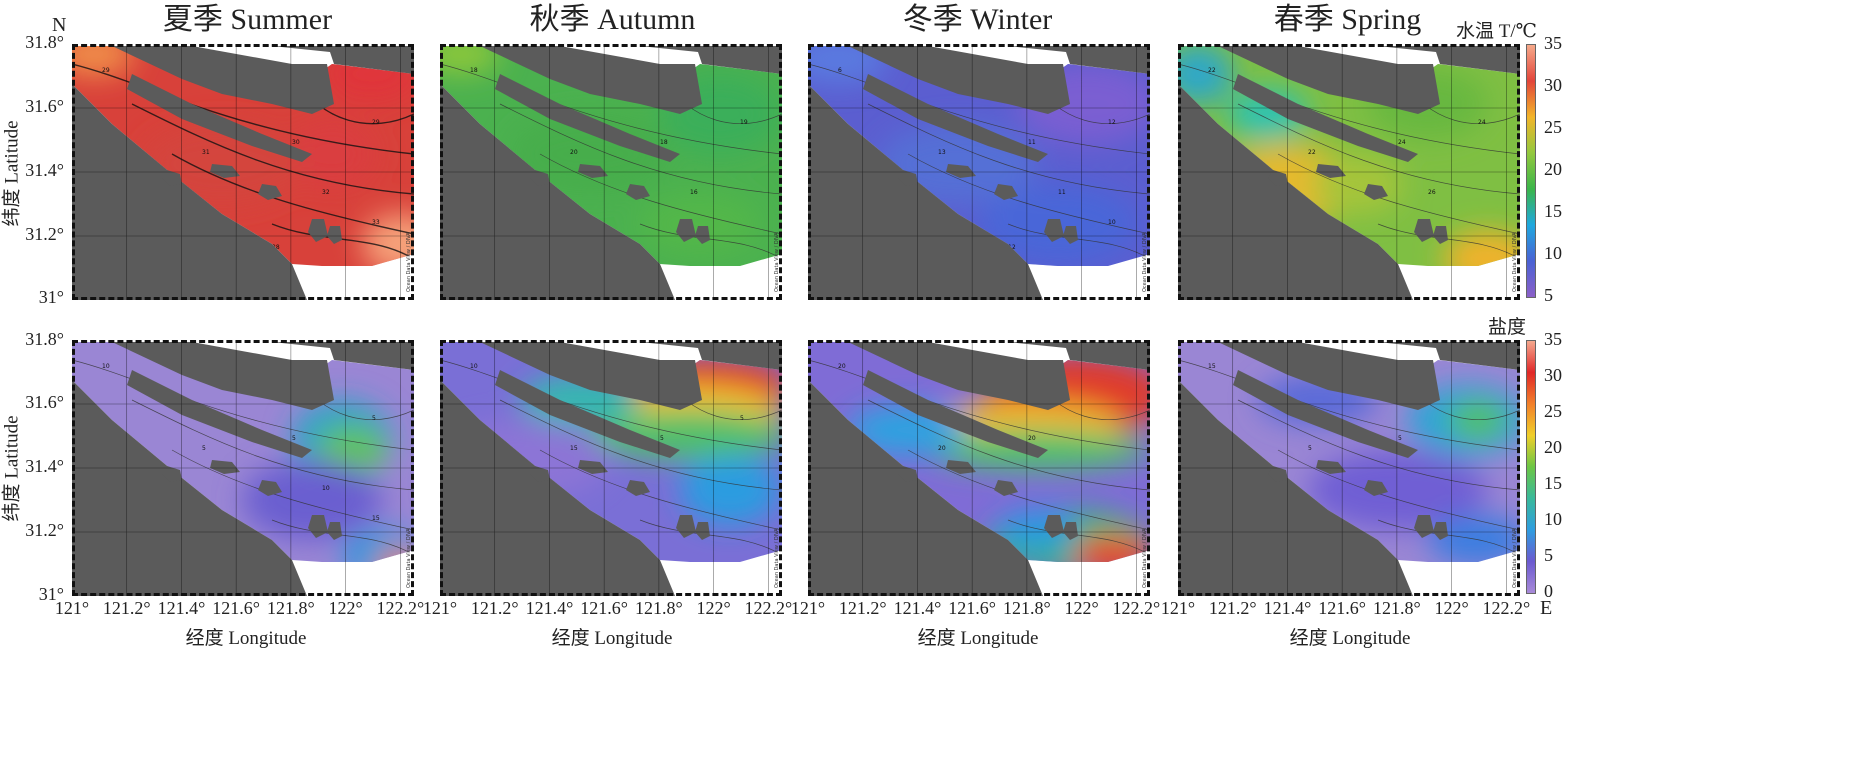 This screenshot has width=1862, height=763. What do you see at coordinates (1342, 608) in the screenshot?
I see `x-tick-3-3: 121.6°` at bounding box center [1342, 608].